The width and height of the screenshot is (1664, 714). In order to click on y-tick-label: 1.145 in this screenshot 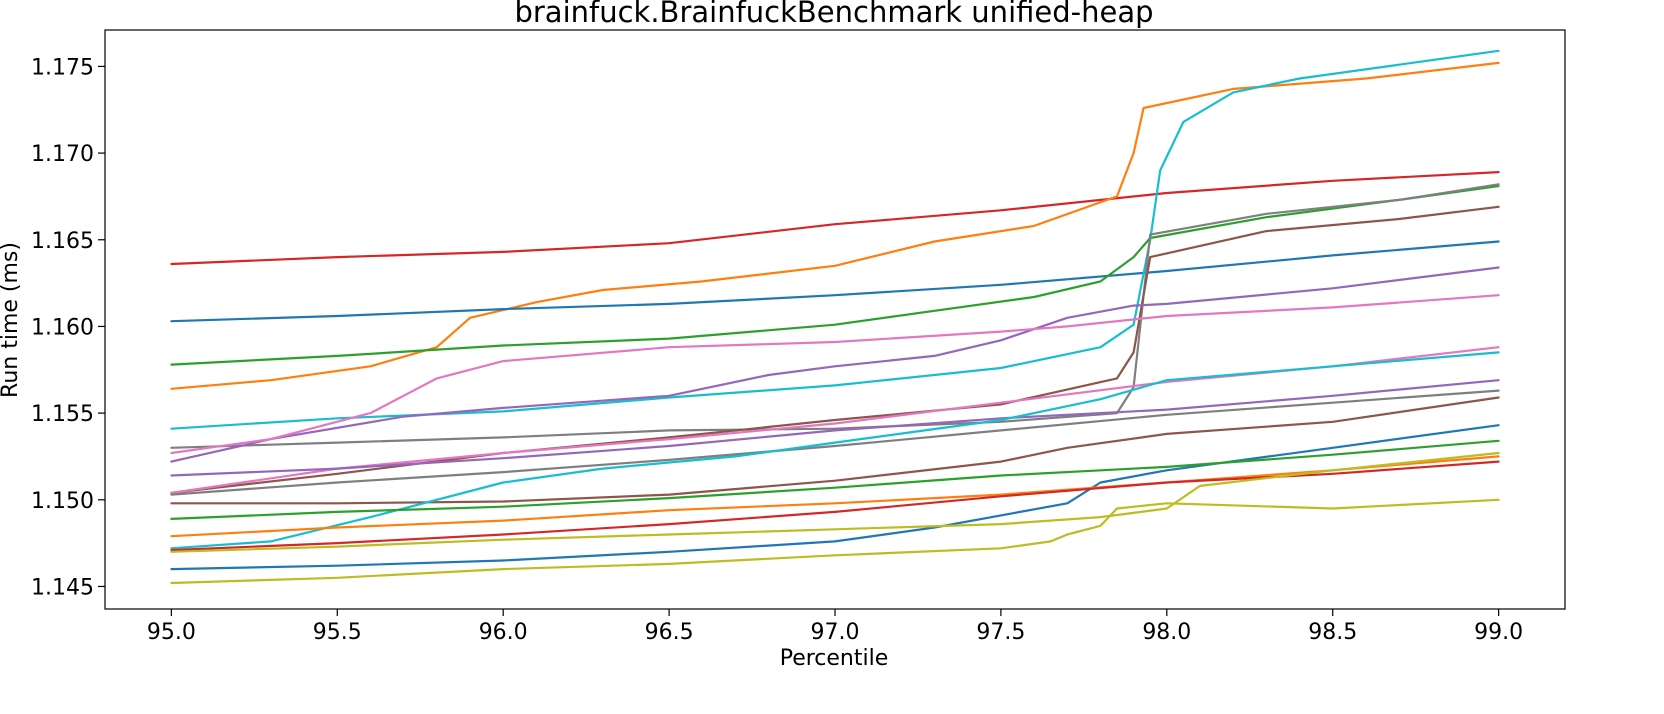, I will do `click(62, 587)`.